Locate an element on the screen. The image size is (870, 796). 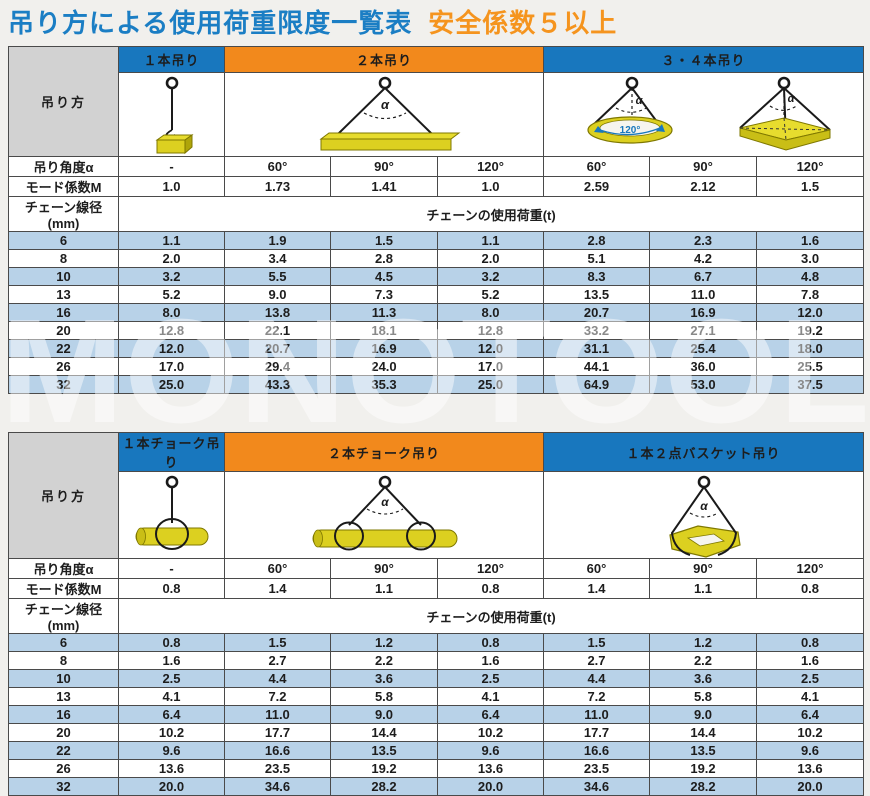
mode-row: モード係数M 0.8 1.4 1.1 0.8 1.4 1.1 0.8 is located at coordinates (436, 588).